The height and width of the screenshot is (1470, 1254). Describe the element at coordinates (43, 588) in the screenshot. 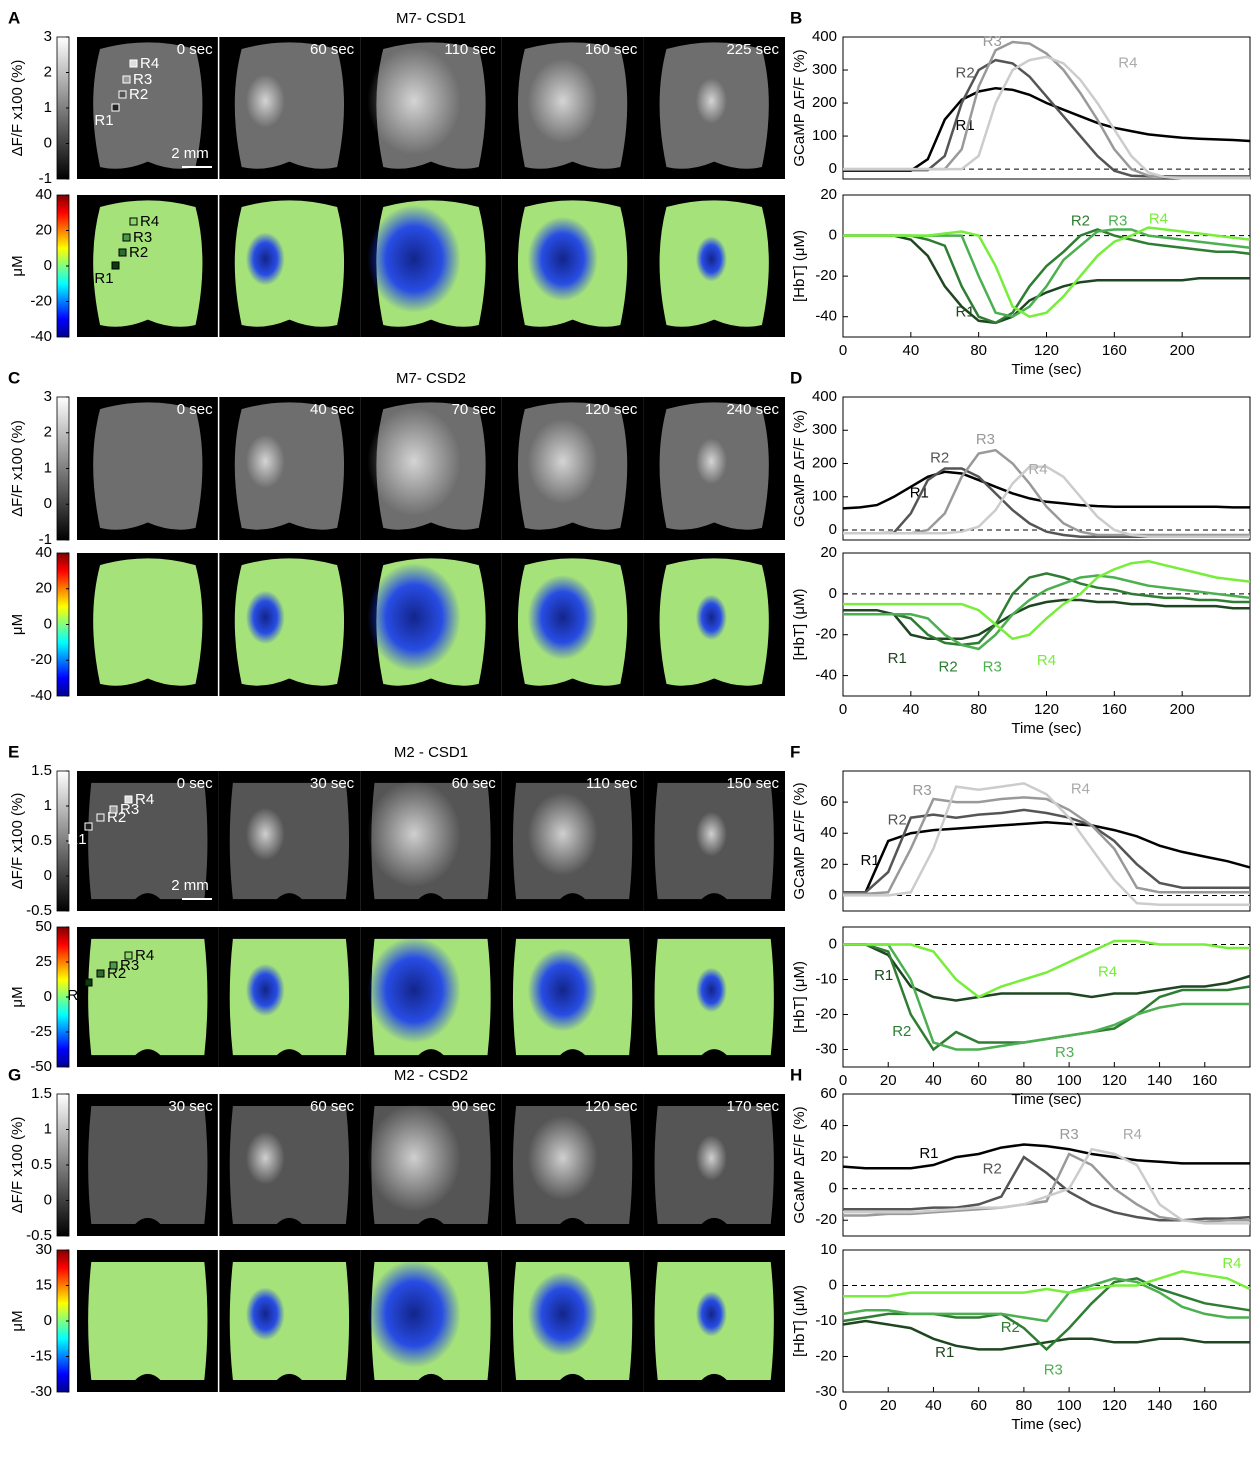

I see `colorbar-tick-label: 20` at that location.